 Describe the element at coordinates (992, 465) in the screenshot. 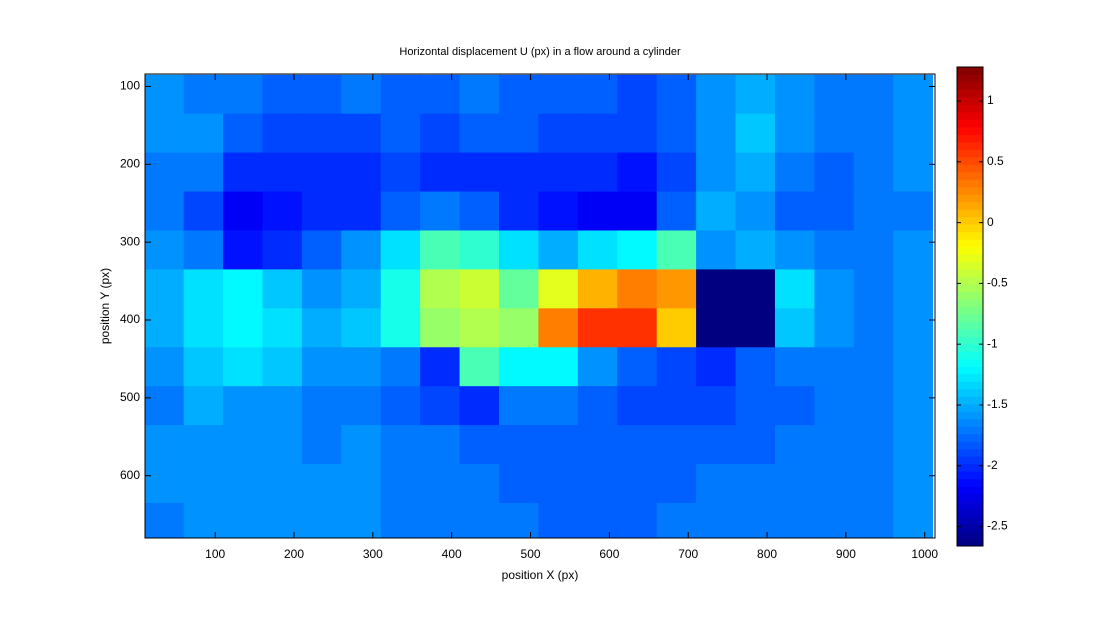

I see `colorbar-tick-label: -2` at that location.